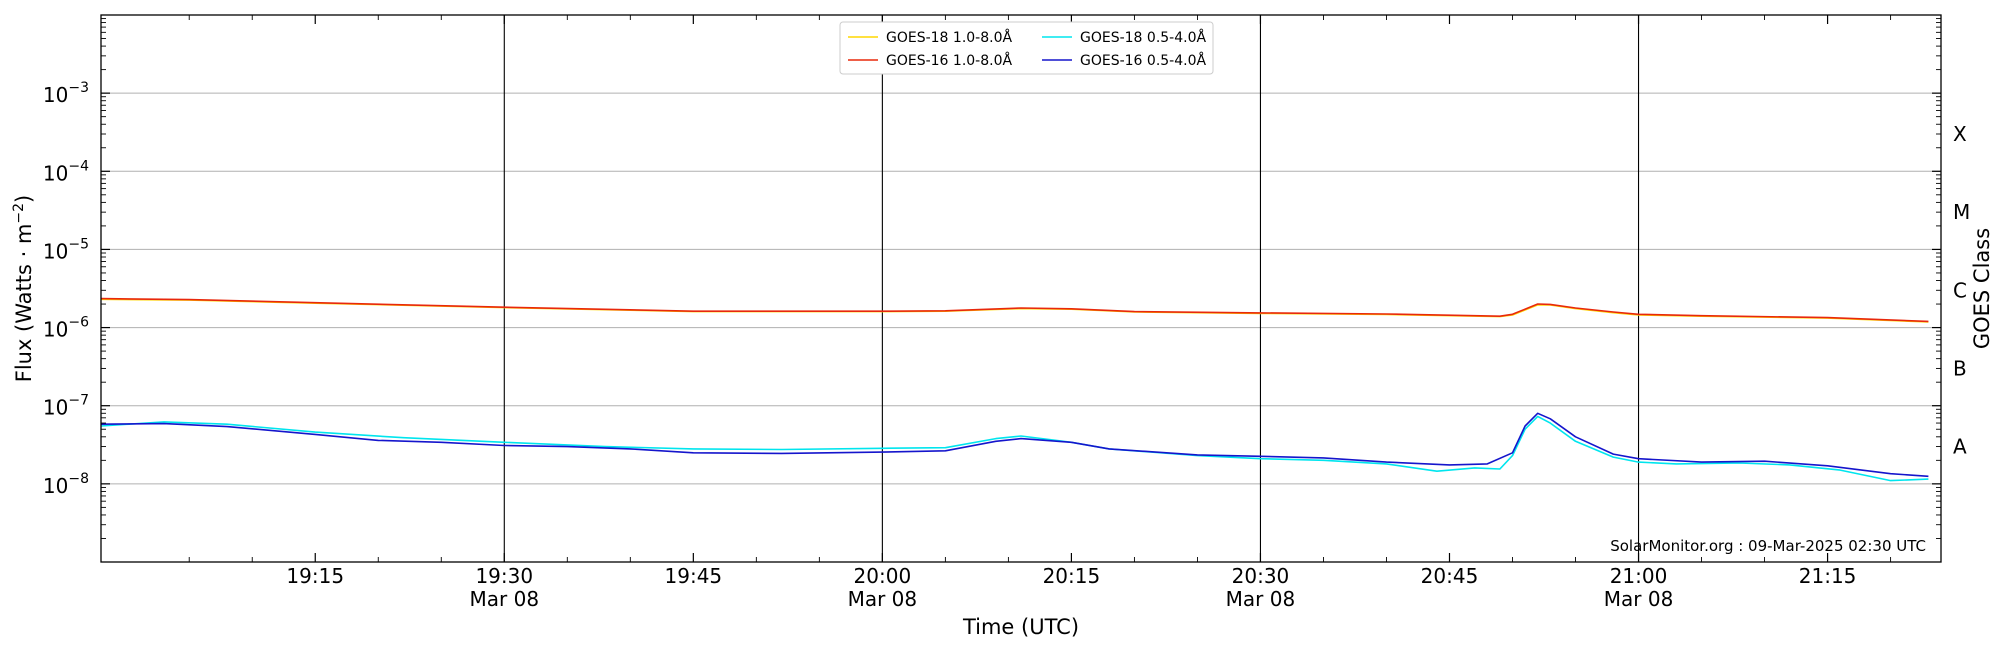  Describe the element at coordinates (694, 576) in the screenshot. I see `x-tick-label: 19:45` at that location.